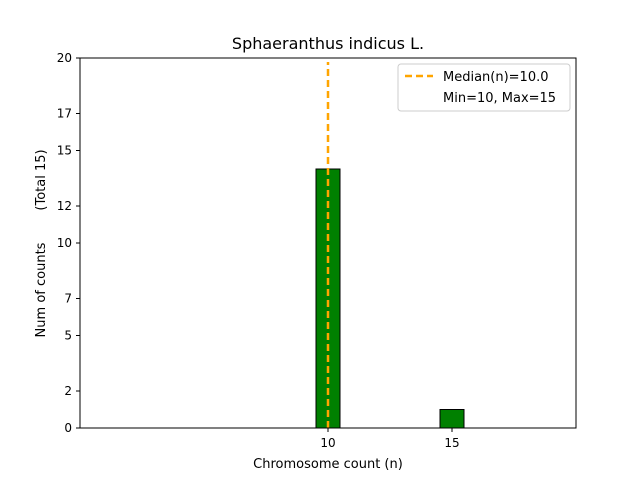 Image resolution: width=640 pixels, height=480 pixels. I want to click on x-ticks-layer: 10 15, so click(390, 439).